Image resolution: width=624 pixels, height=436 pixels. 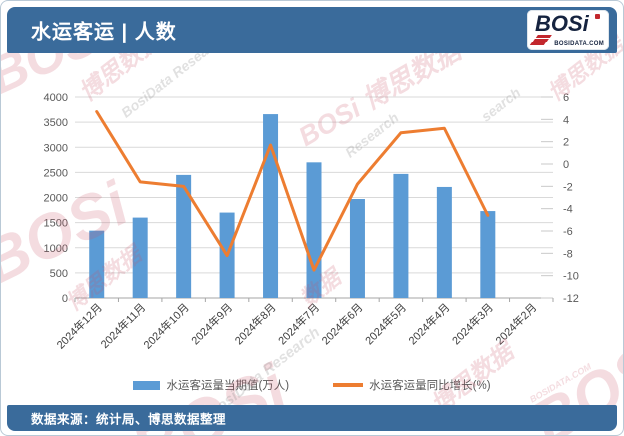 I want to click on page-title: 水运客运 | 人数, so click(x=104, y=32).